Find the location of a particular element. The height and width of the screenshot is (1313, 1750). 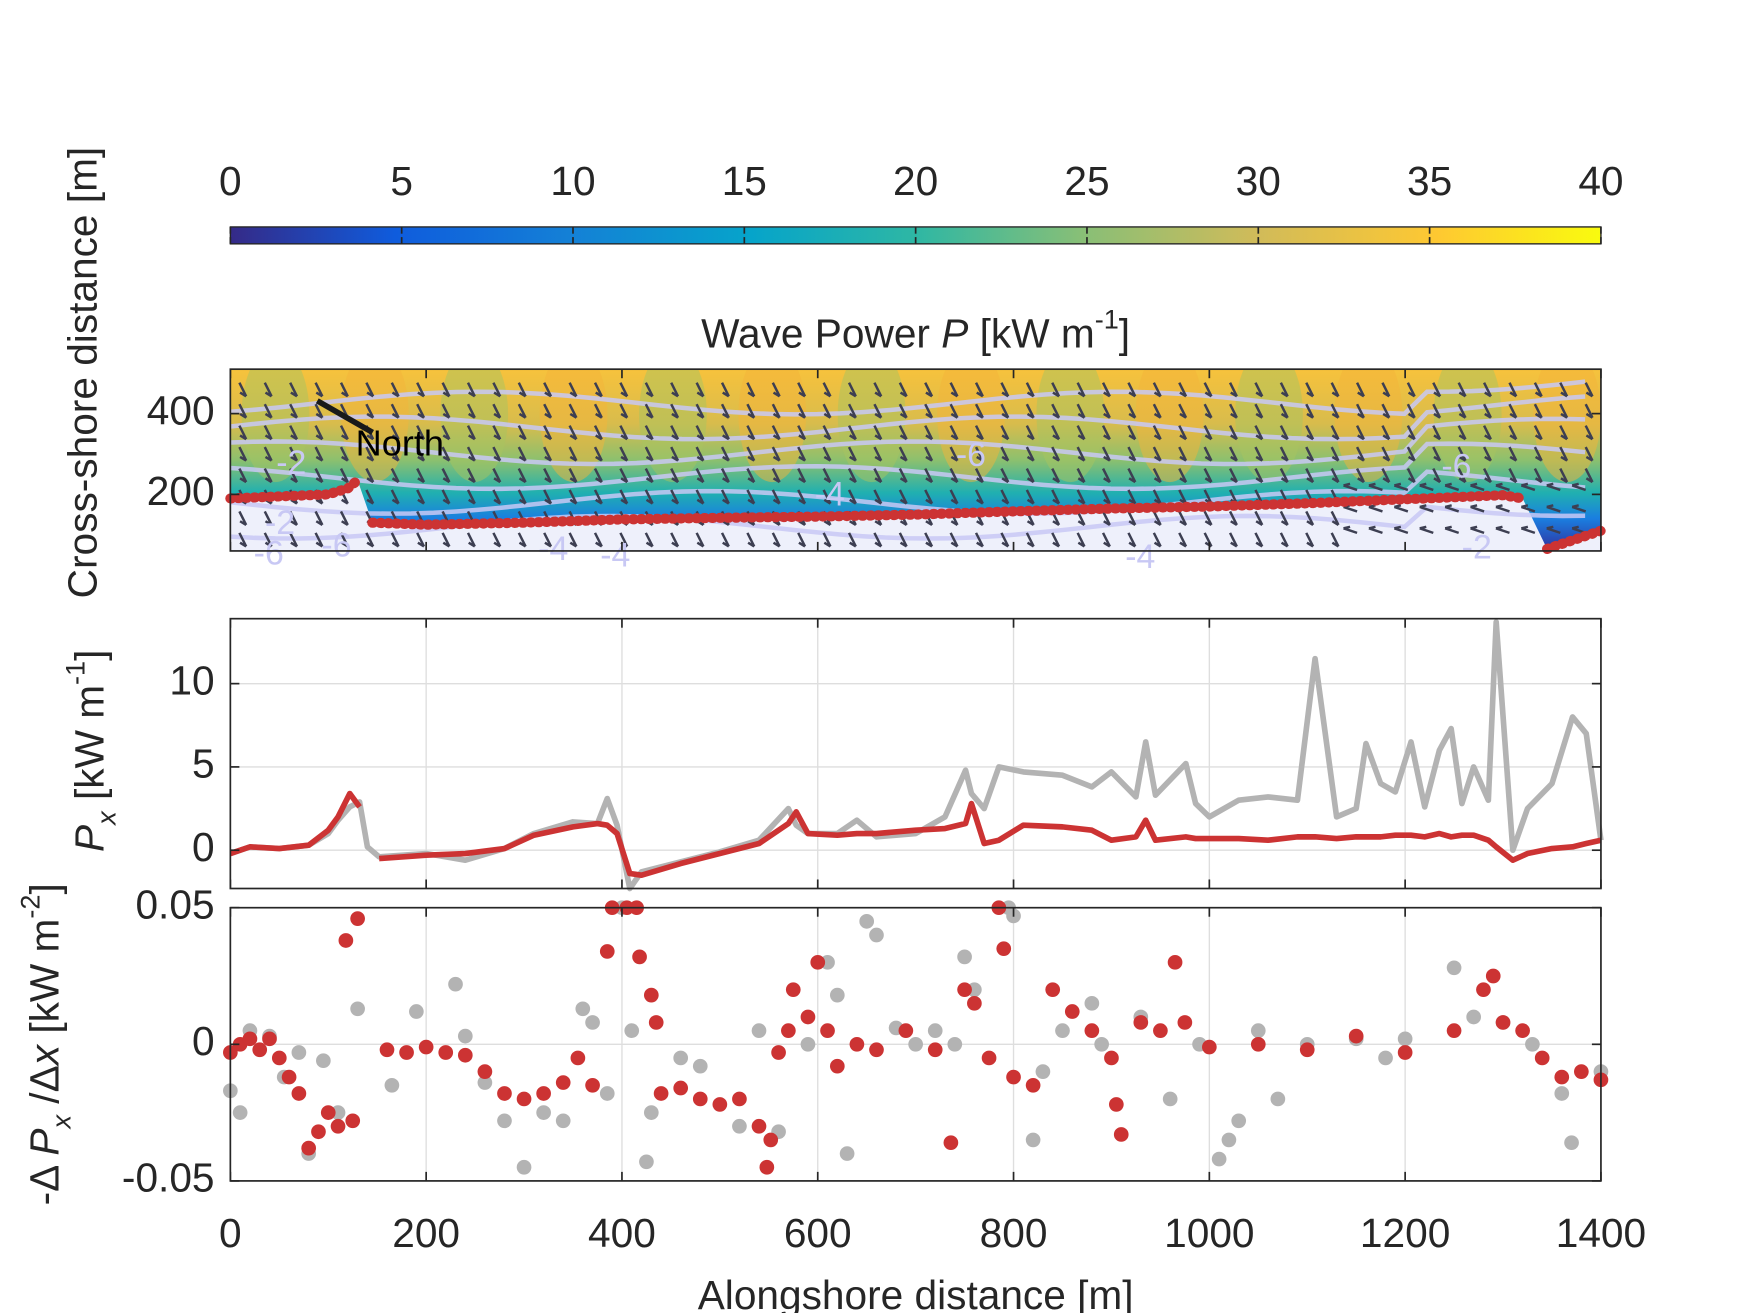

contour-line is located at coordinates (908, 492).